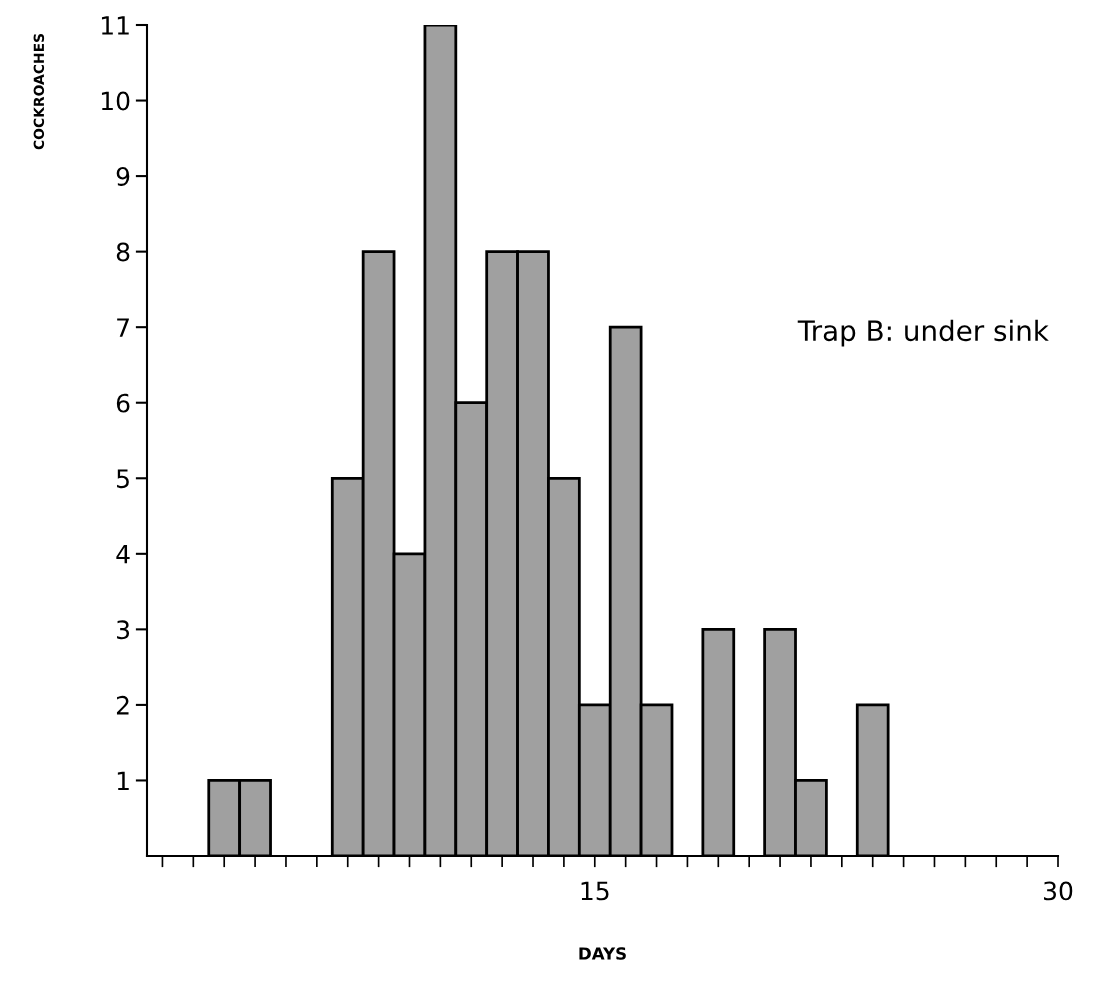  I want to click on y-axis-title: COCKROACHES, so click(39, 91).